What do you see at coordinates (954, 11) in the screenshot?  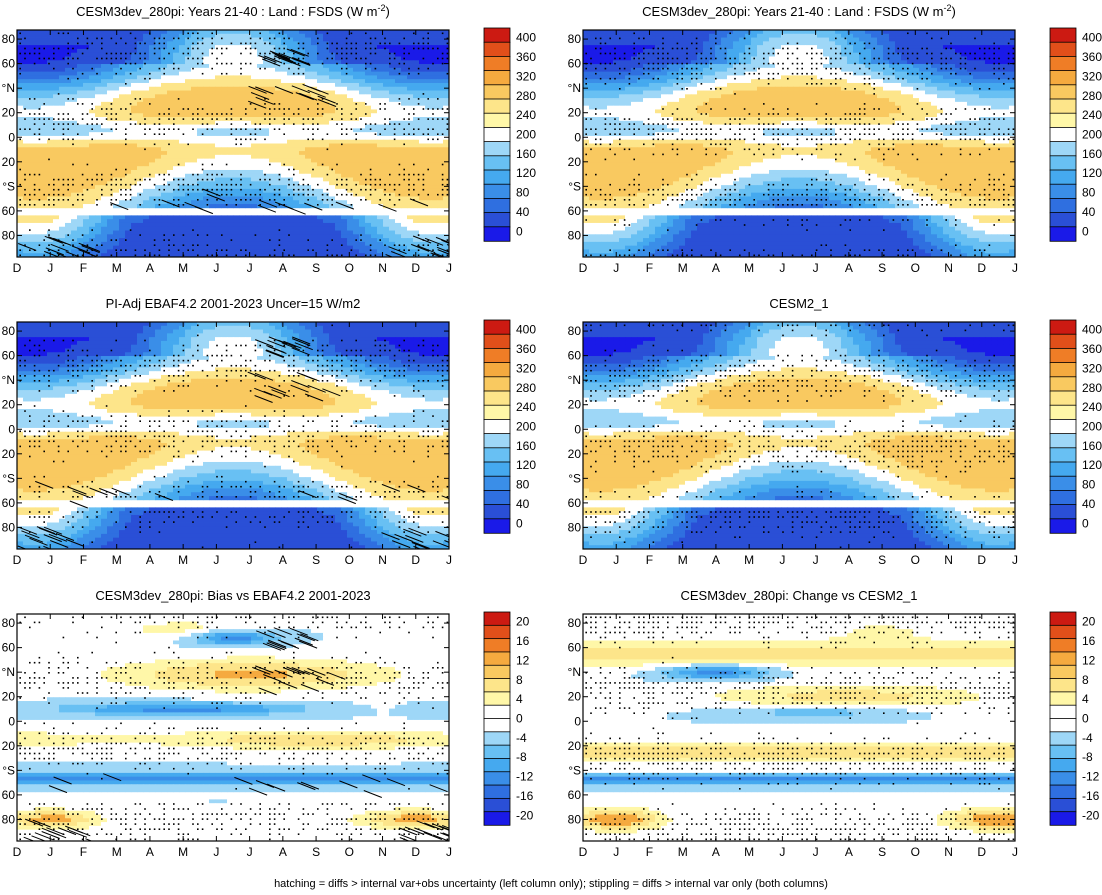 I see `chart-title-end: )` at bounding box center [954, 11].